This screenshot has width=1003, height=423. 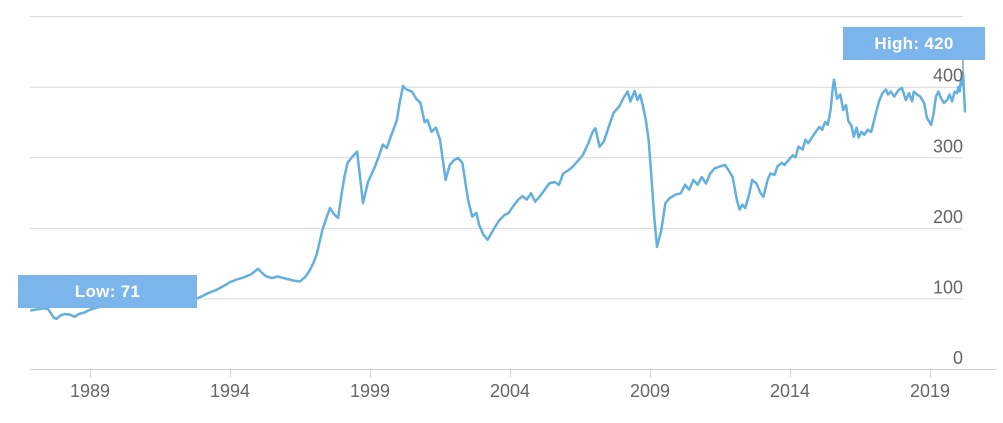 I want to click on x-tick-label-2019: 2019, so click(x=930, y=391).